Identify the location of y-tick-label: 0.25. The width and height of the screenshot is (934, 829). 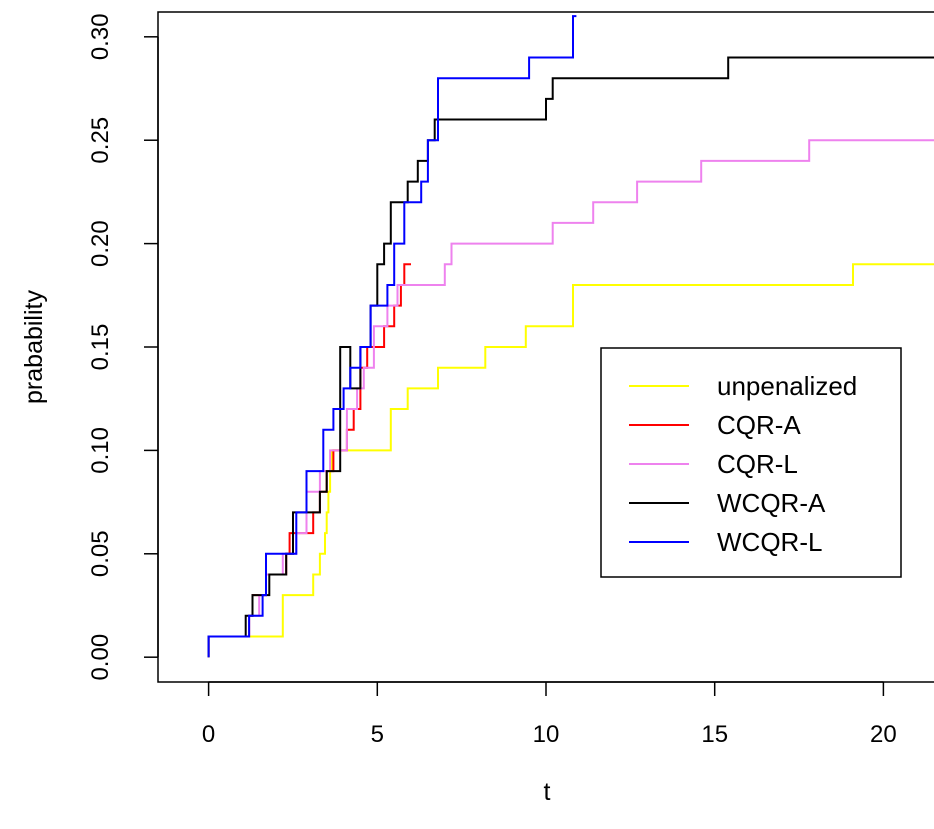
(100, 140).